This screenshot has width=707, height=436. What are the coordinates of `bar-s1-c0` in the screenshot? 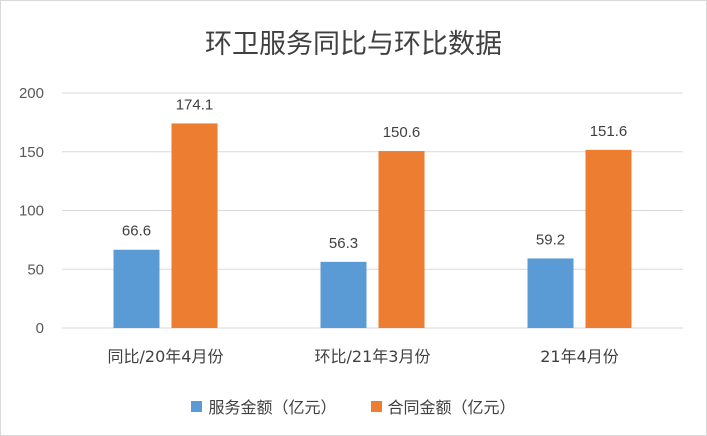 It's located at (194, 226).